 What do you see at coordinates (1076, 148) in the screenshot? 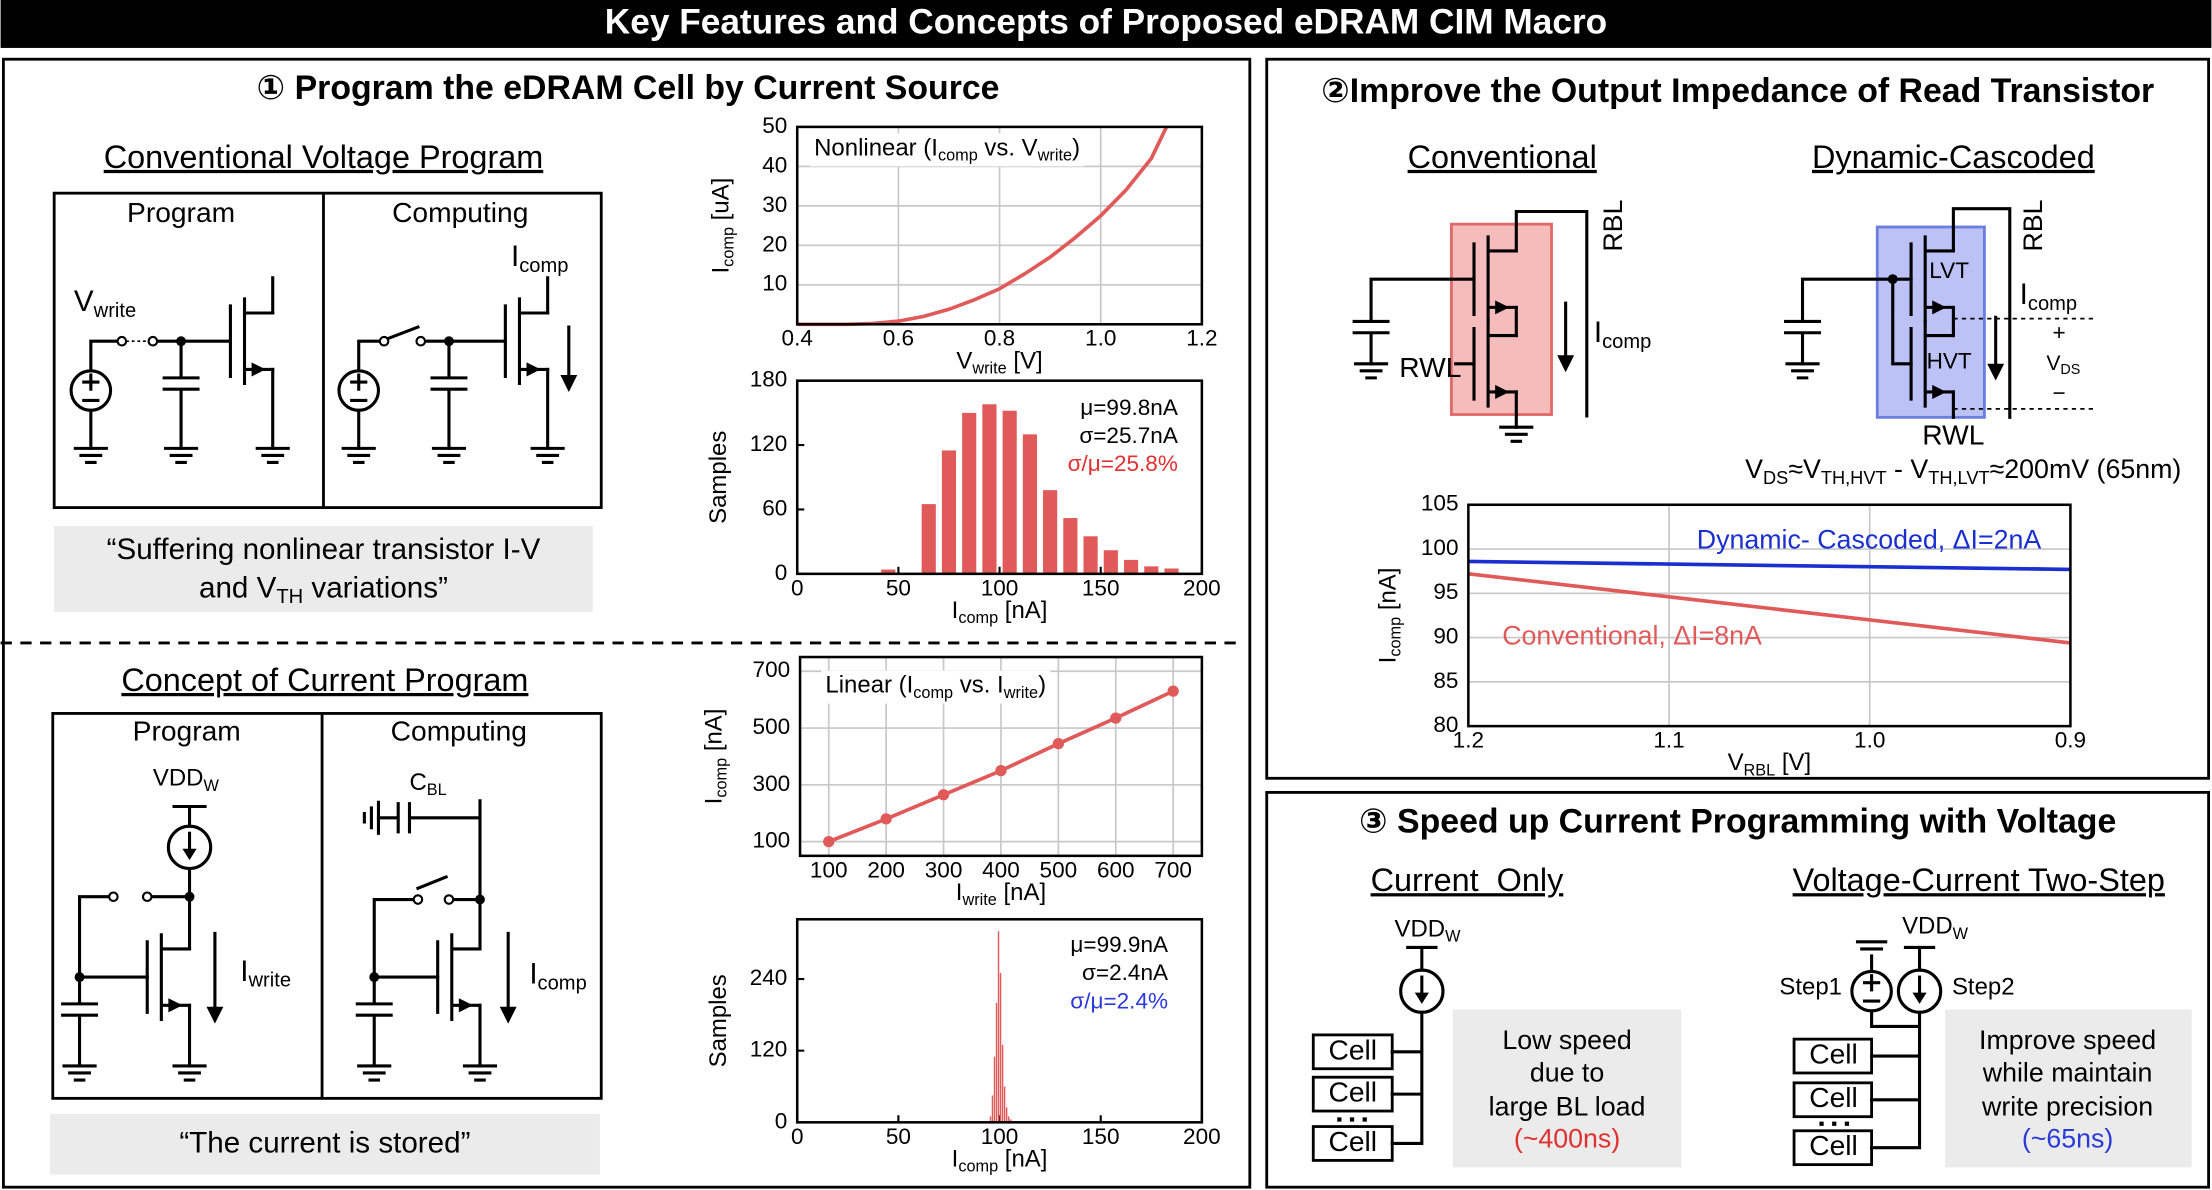
I see `text-part: )` at bounding box center [1076, 148].